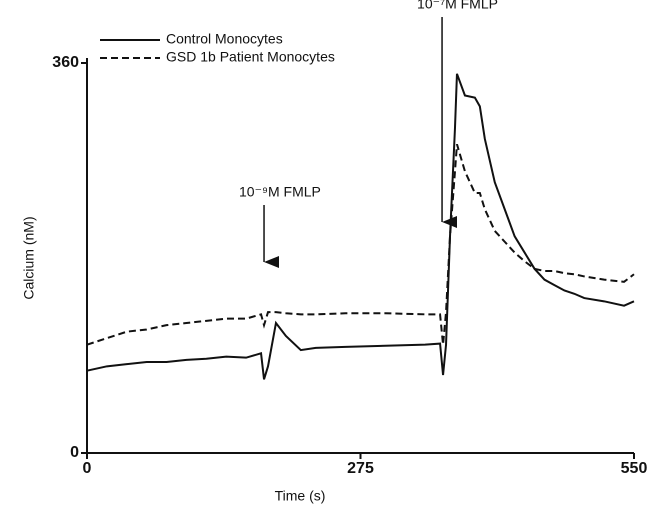 The height and width of the screenshot is (508, 651). I want to click on x-tick-label: 550, so click(634, 468).